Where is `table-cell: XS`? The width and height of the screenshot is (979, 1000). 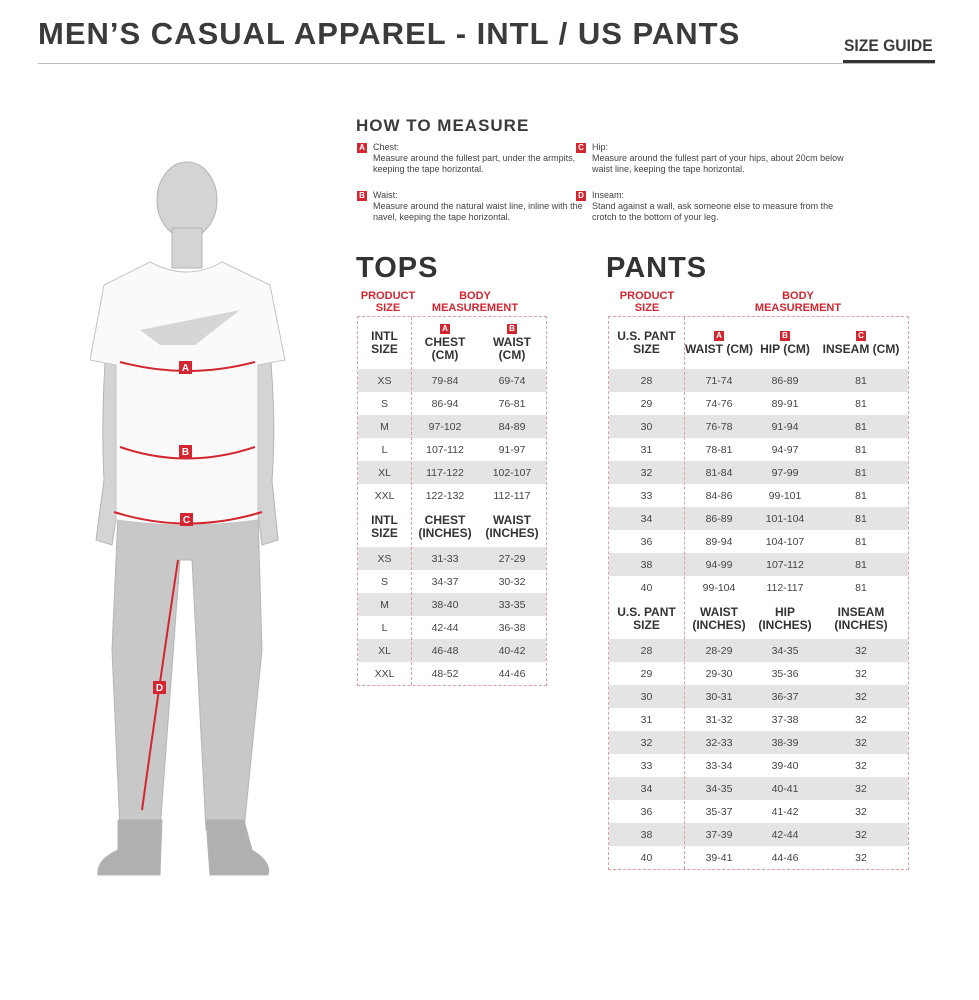 table-cell: XS is located at coordinates (384, 558).